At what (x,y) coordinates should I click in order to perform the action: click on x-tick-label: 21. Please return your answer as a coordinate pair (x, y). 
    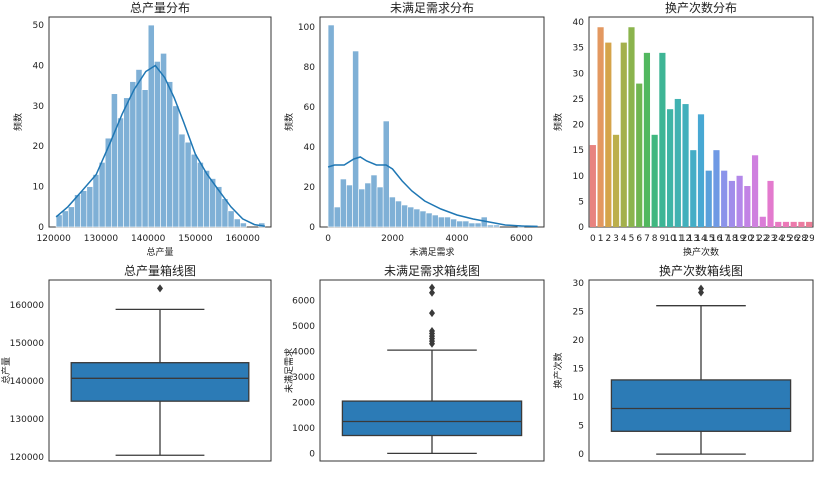
    Looking at the image, I should click on (754, 239).